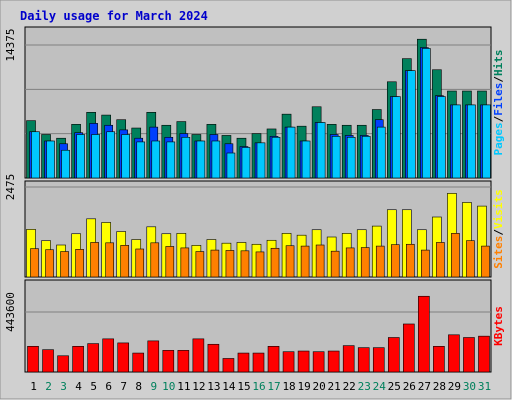 The height and width of the screenshot is (405, 512). I want to click on x-tick-label: 6, so click(108, 386).